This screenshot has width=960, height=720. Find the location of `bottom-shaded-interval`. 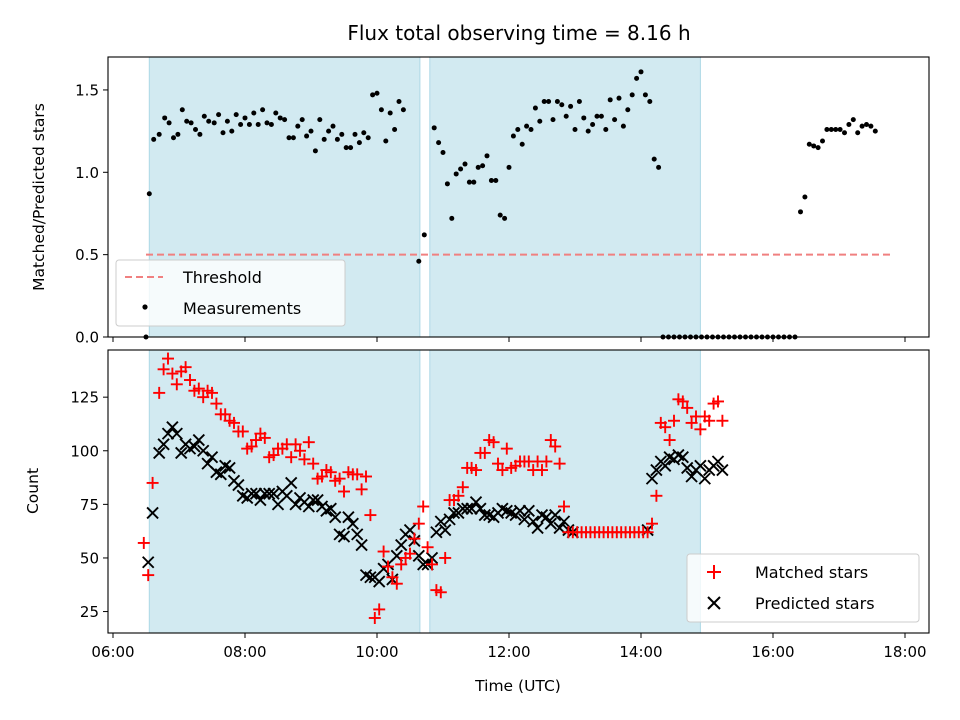

bottom-shaded-interval is located at coordinates (565, 491).